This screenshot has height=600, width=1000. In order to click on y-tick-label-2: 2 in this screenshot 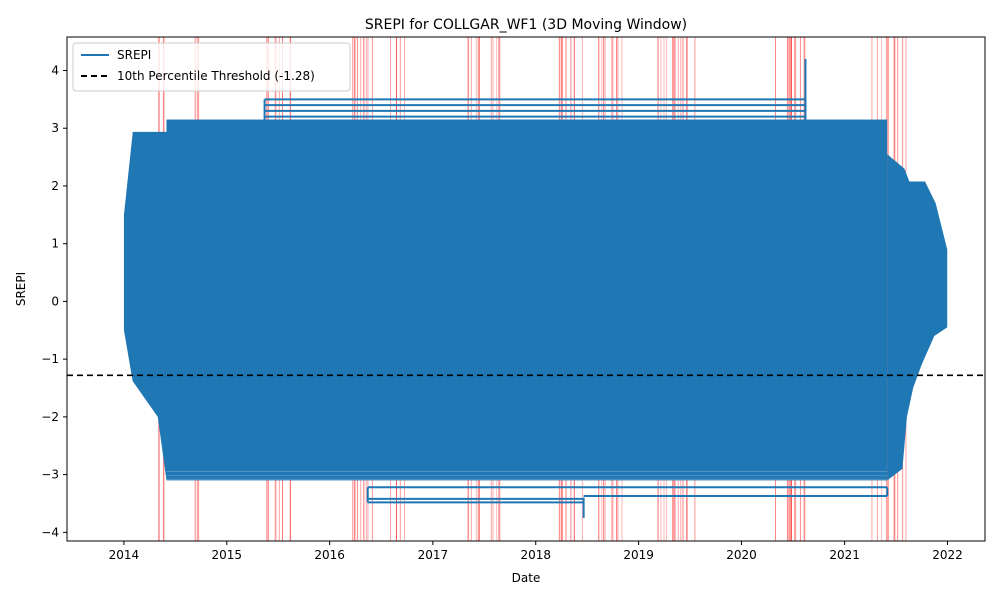, I will do `click(55, 186)`.